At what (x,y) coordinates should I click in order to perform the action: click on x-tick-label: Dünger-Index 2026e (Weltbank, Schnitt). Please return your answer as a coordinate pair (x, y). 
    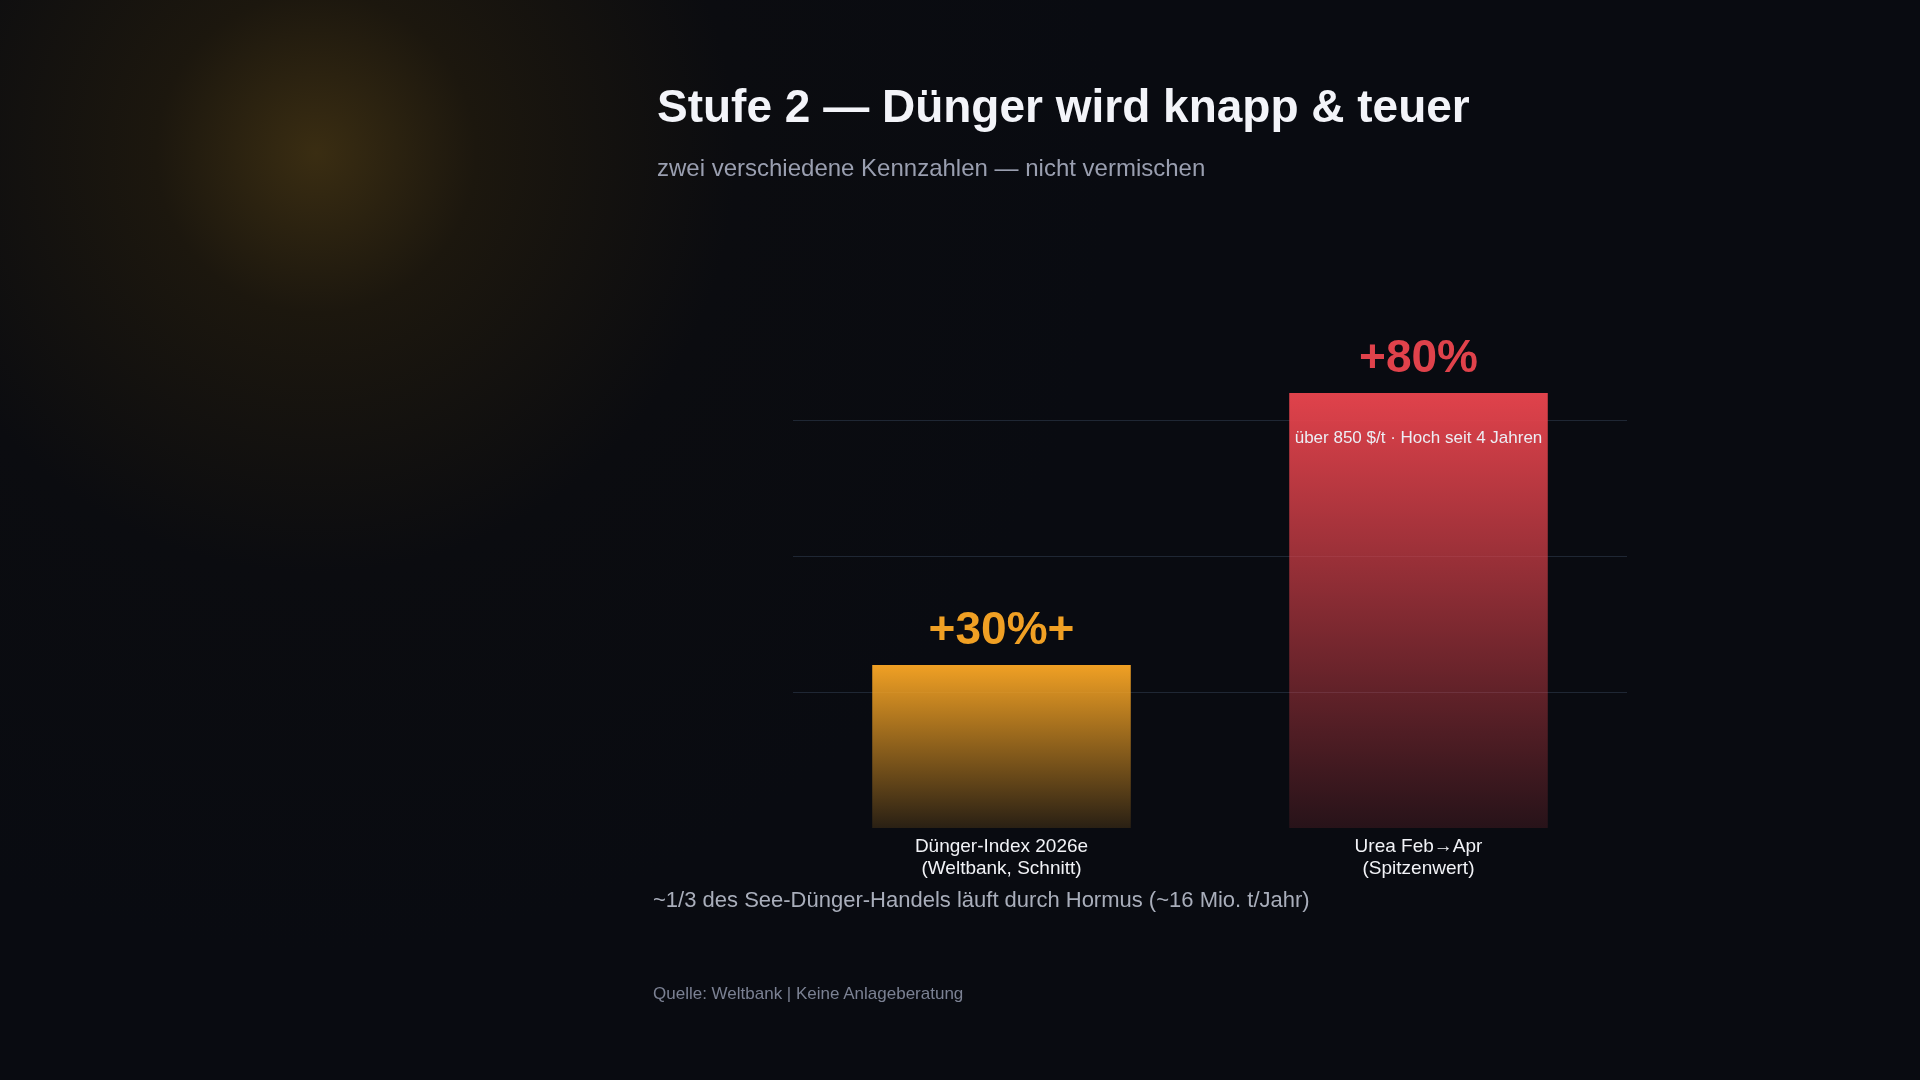
    Looking at the image, I should click on (1001, 856).